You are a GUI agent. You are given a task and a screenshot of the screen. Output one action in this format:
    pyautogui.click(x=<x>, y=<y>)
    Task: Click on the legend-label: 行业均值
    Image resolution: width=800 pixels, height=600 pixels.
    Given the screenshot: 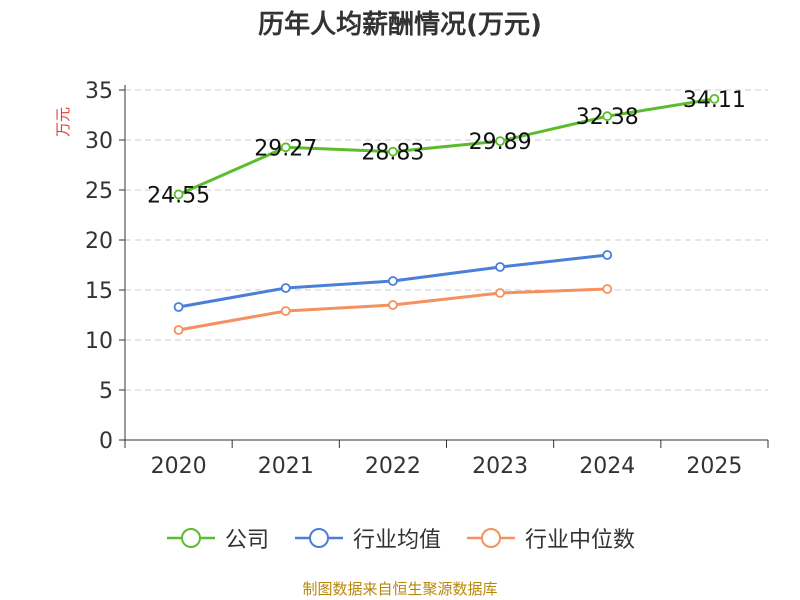 What is the action you would take?
    pyautogui.click(x=396, y=540)
    